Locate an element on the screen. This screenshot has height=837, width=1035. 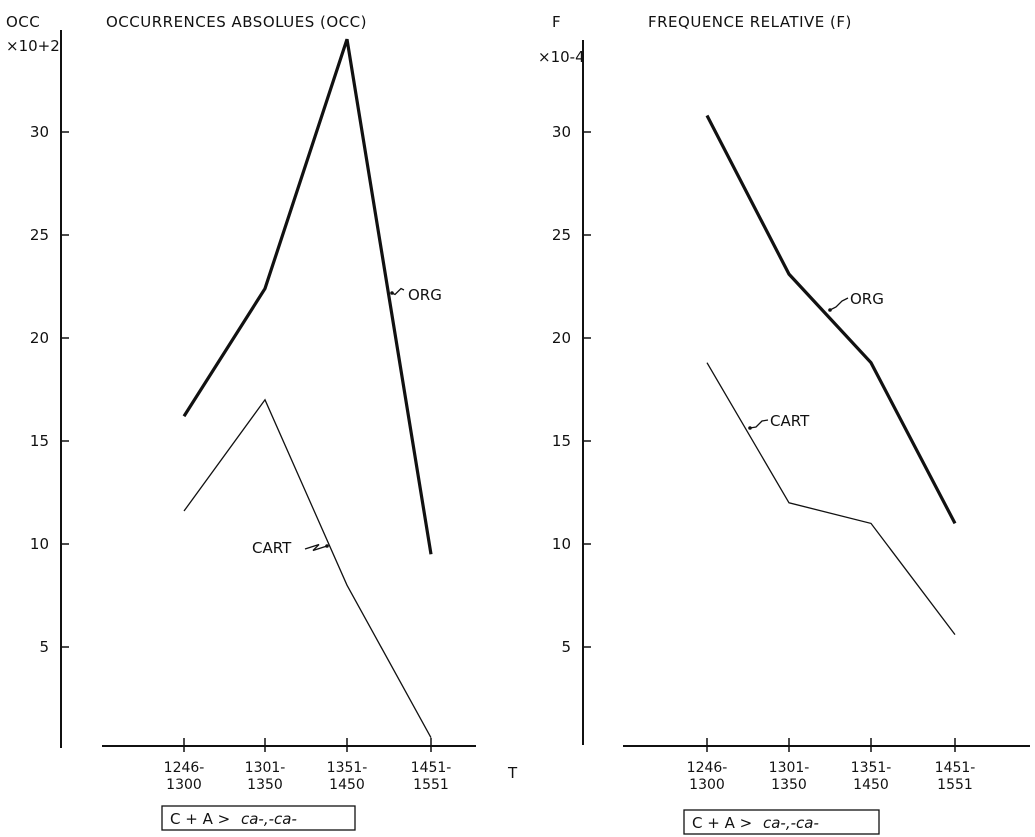
right-x-categories: 1246-1300 1301-1350 1351-1450 1451-1551 is located at coordinates (831, 765).